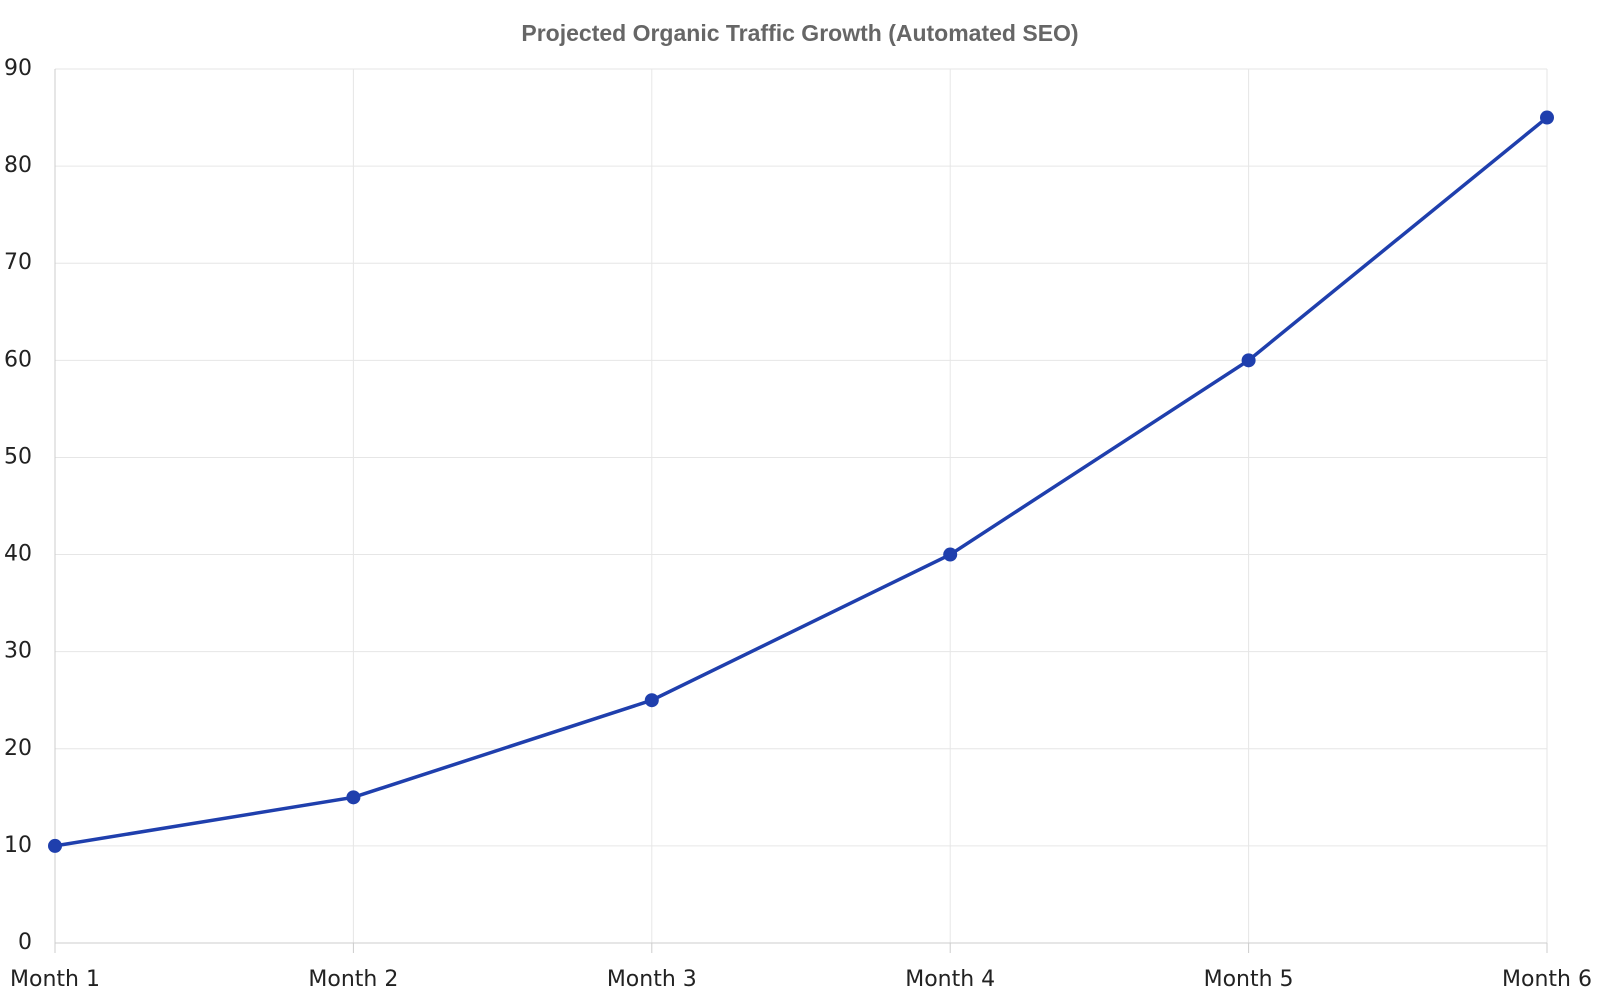 The width and height of the screenshot is (1600, 1000). Describe the element at coordinates (18, 165) in the screenshot. I see `y-tick-label: 80` at that location.